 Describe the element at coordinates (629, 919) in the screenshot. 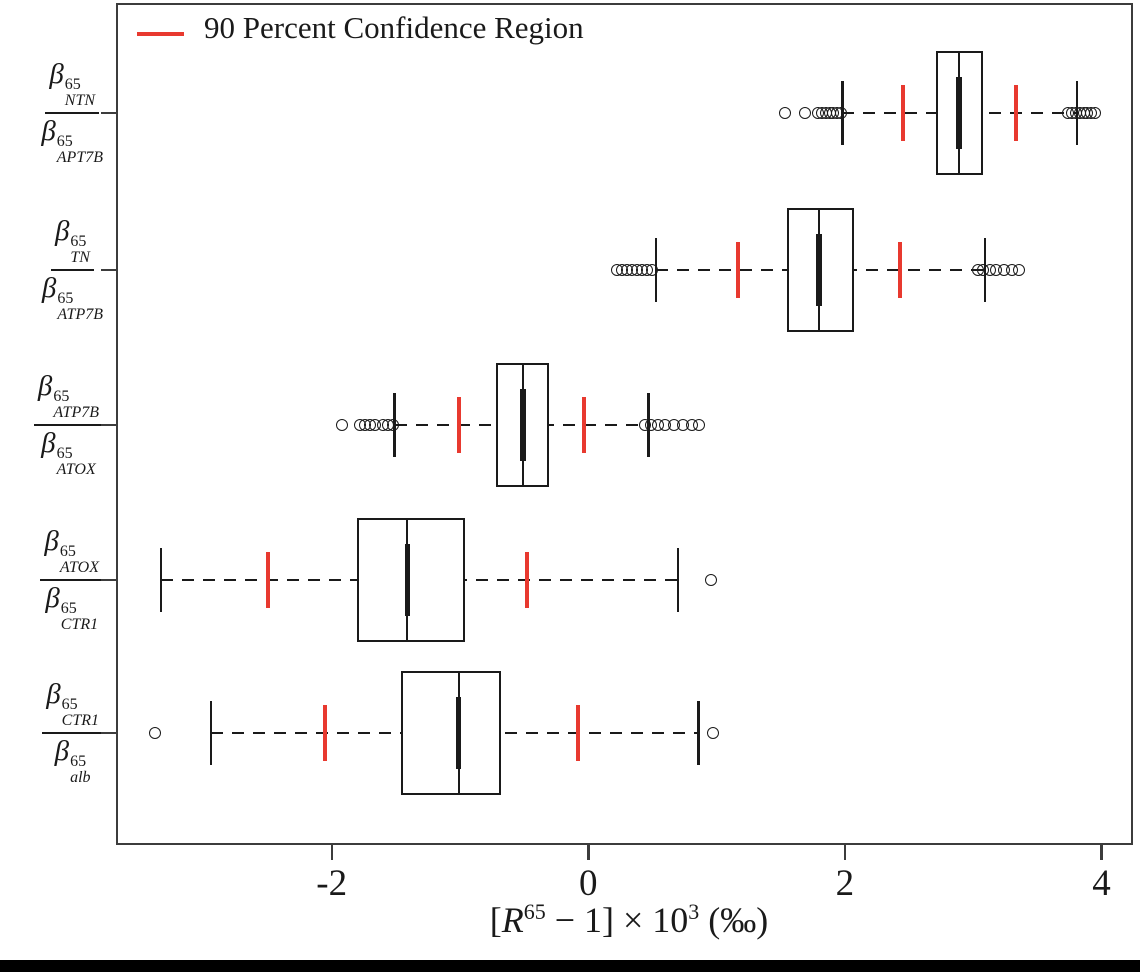

I see `x-axis-title: [R65 − 1] × 103 (‰)` at that location.